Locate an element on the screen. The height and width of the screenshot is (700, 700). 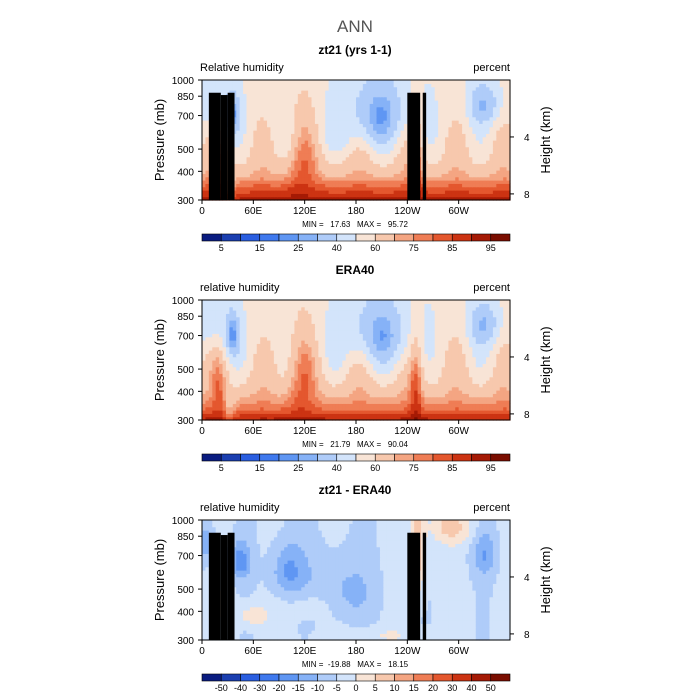
colorbar-label: 95 is located at coordinates (491, 248).